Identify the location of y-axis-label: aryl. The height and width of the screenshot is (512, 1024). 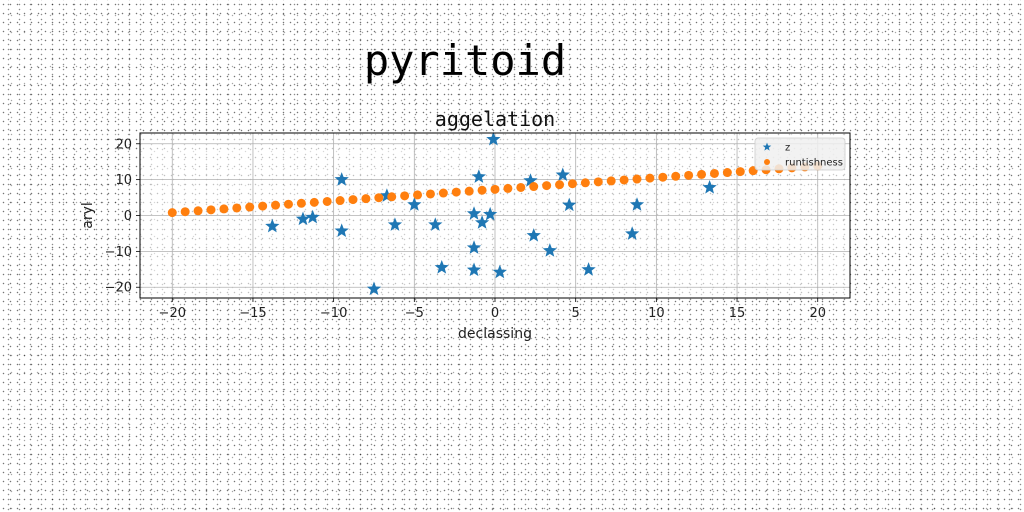
(88, 215).